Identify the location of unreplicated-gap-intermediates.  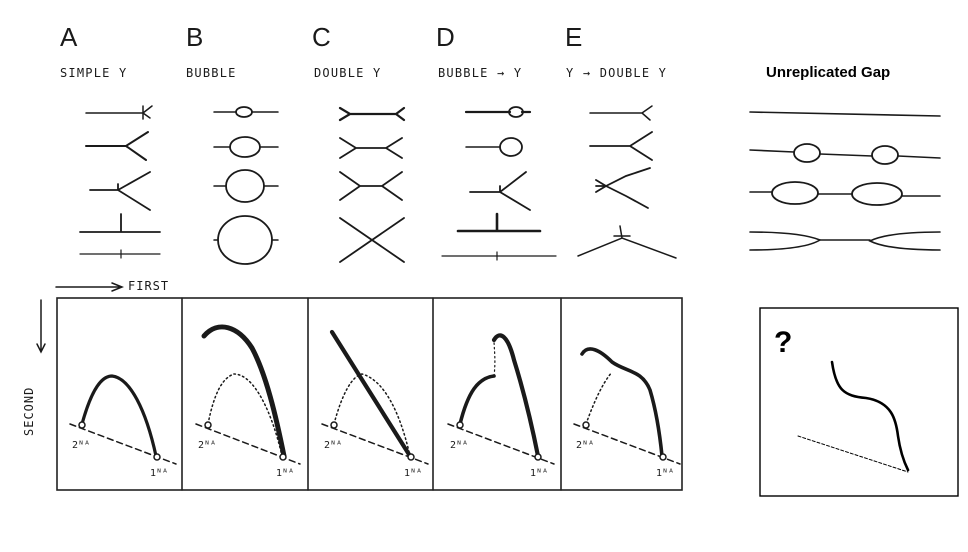
(845, 181).